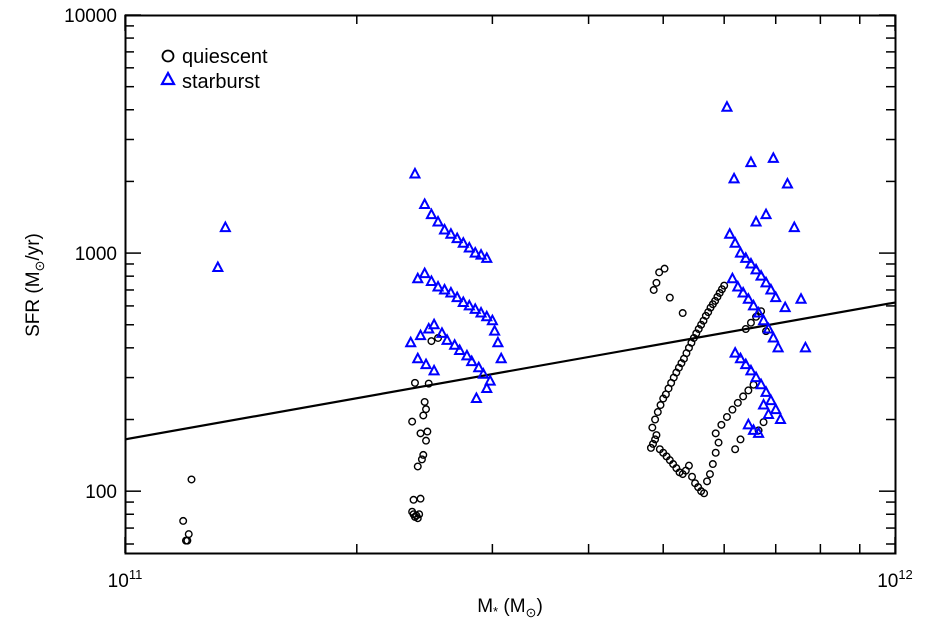 The height and width of the screenshot is (623, 925). Describe the element at coordinates (485, 606) in the screenshot. I see `x-axis-title-main: M` at that location.